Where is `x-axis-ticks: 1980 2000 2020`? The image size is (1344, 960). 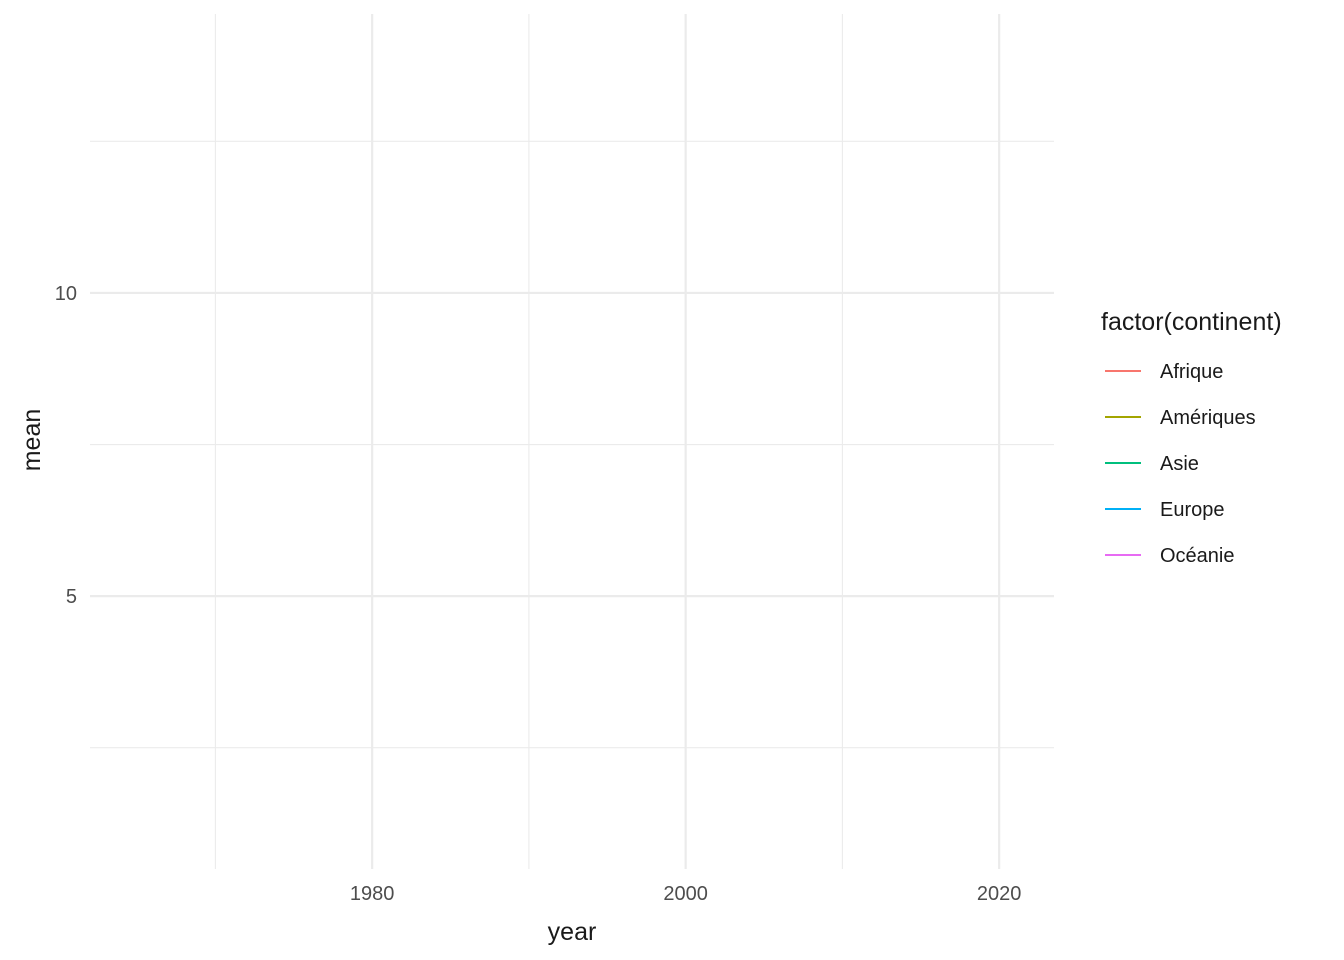 x-axis-ticks: 1980 2000 2020 is located at coordinates (685, 894).